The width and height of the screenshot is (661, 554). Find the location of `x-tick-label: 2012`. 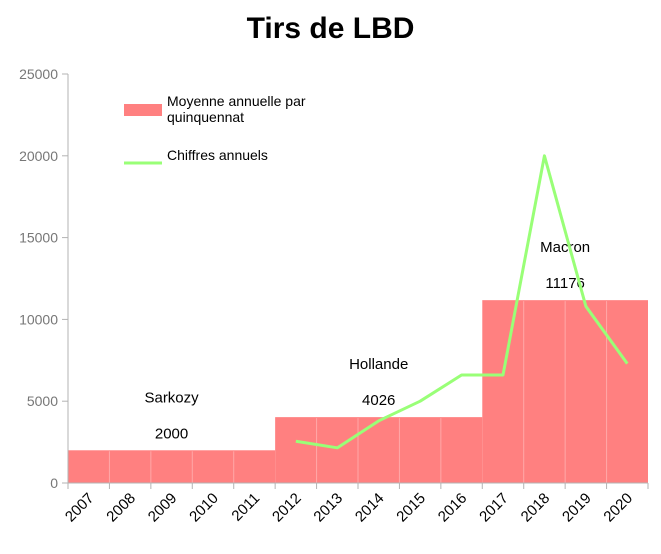

x-tick-label: 2012 is located at coordinates (287, 508).